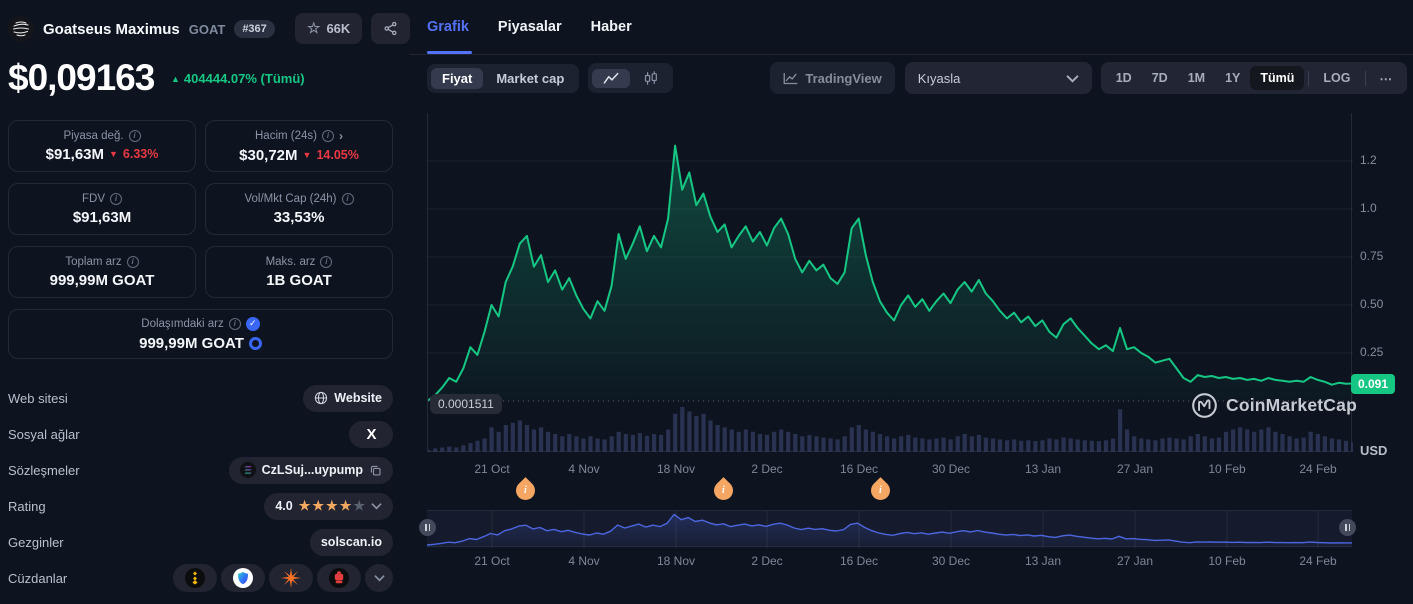  Describe the element at coordinates (200, 542) in the screenshot. I see `explorers-row: Gezginler solscan.io` at that location.